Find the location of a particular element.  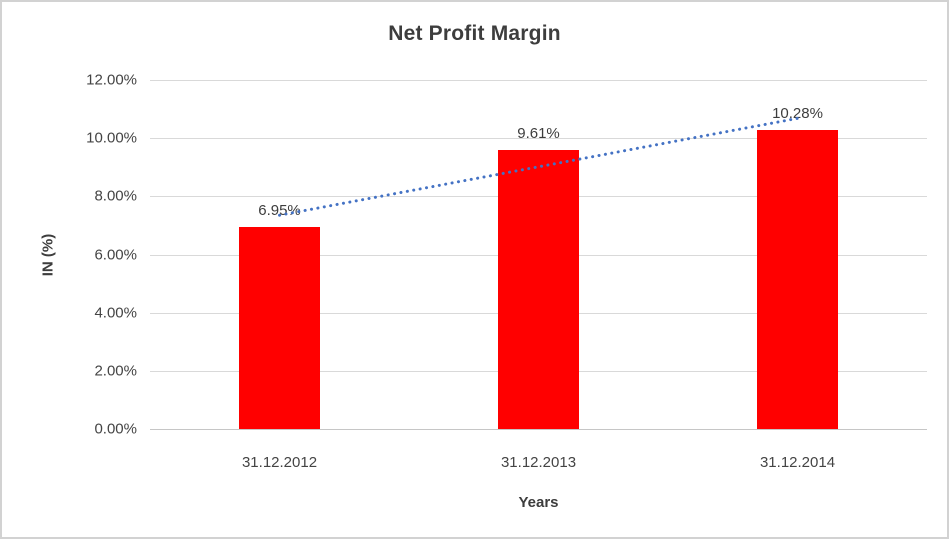

bar-data-label: 6.95% is located at coordinates (279, 210).